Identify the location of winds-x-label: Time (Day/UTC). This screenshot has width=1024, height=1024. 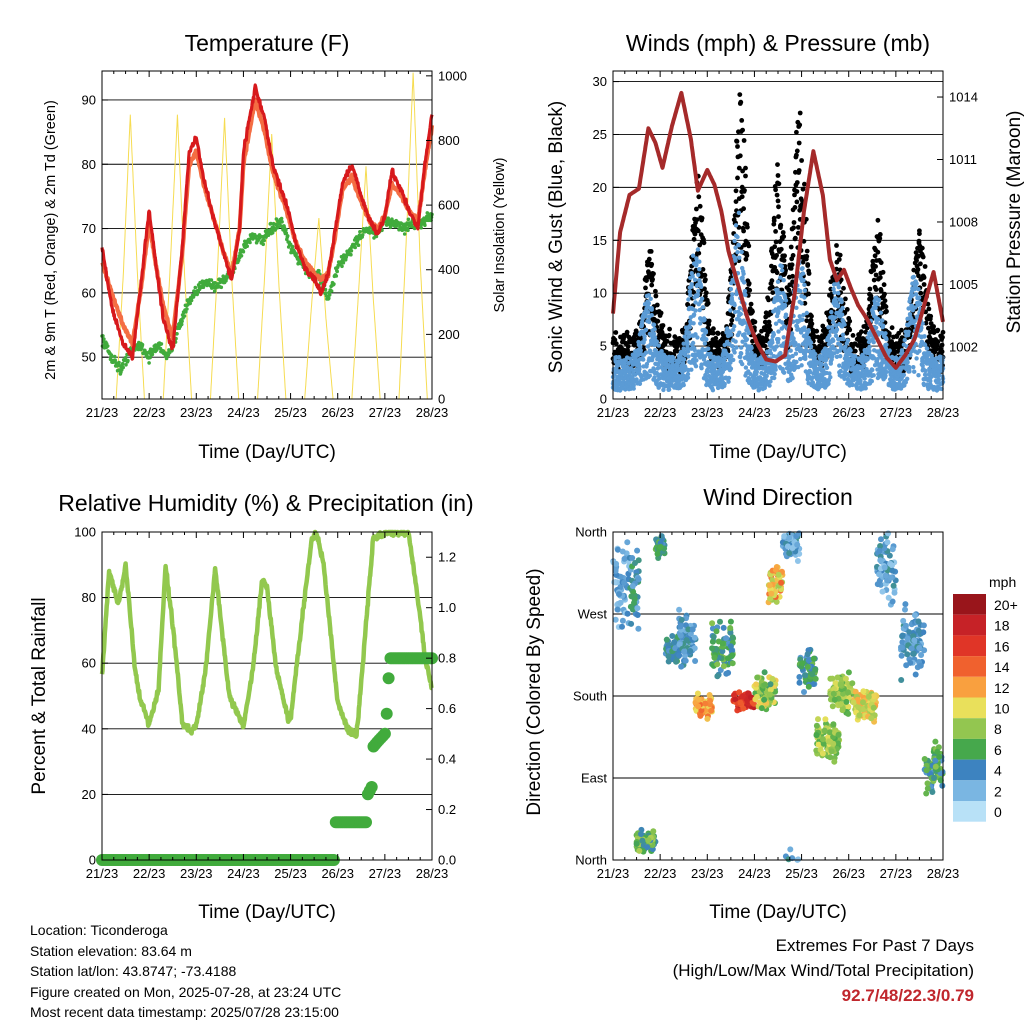
(778, 452).